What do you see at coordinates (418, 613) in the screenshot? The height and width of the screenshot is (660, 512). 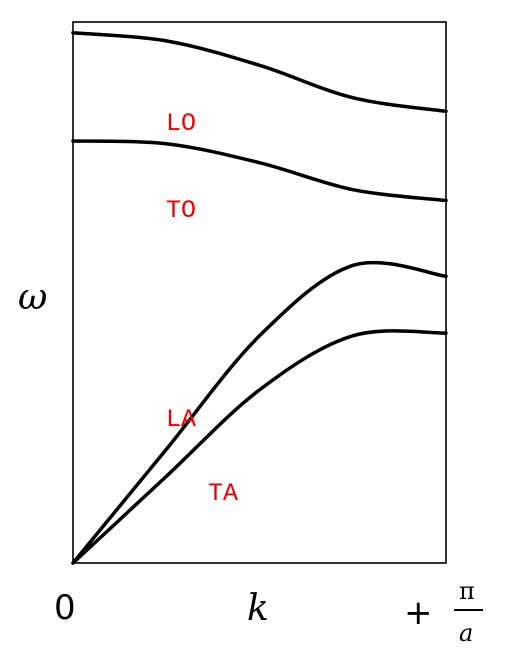 I see `x-tick-end-sign: +` at bounding box center [418, 613].